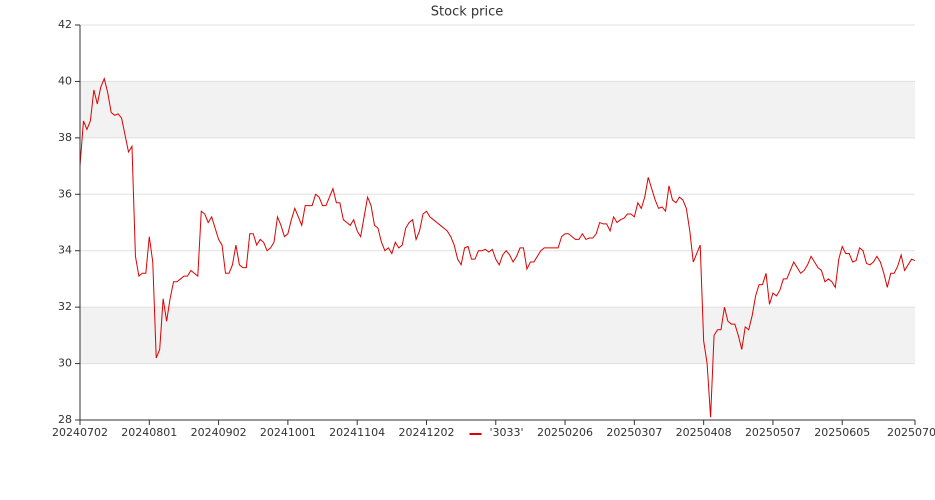 This screenshot has height=500, width=935. I want to click on y-tick-label: 30, so click(65, 363).